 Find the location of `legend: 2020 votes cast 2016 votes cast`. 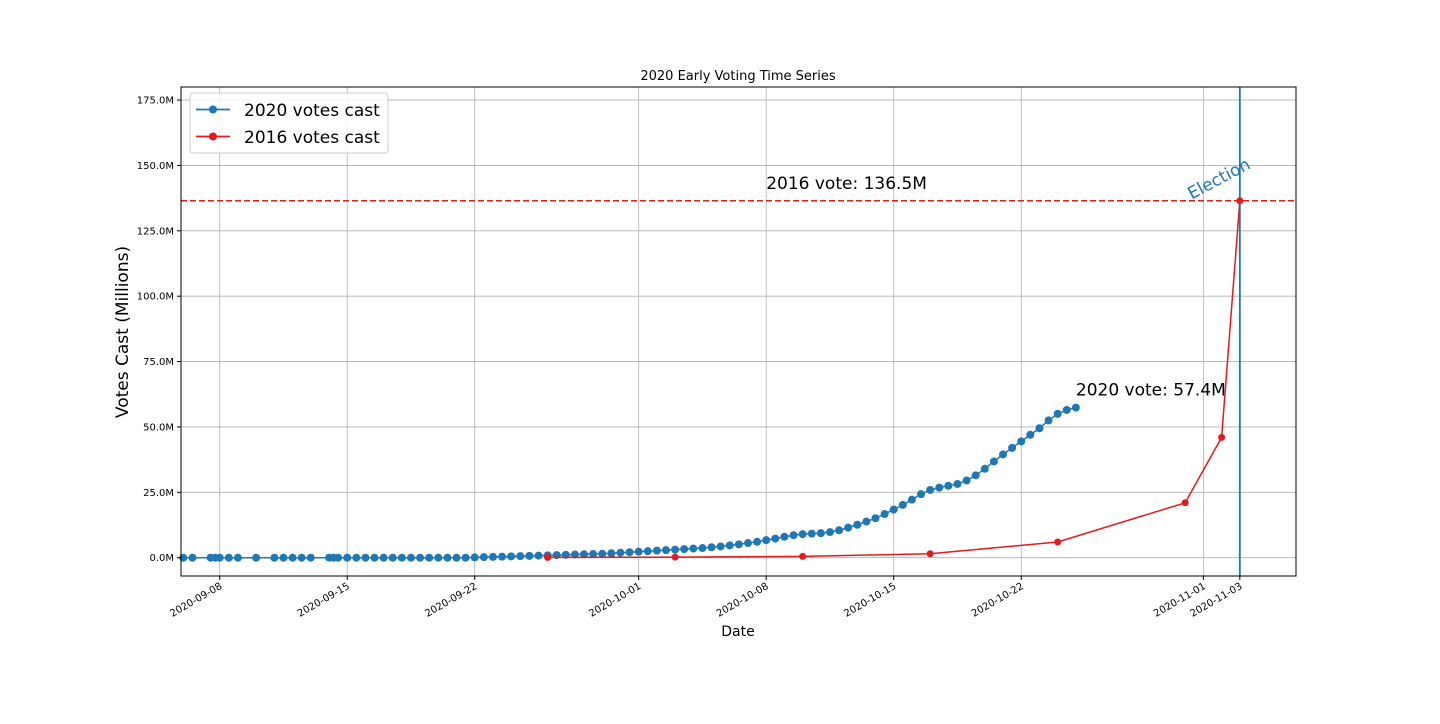

legend: 2020 votes cast 2016 votes cast is located at coordinates (289, 123).